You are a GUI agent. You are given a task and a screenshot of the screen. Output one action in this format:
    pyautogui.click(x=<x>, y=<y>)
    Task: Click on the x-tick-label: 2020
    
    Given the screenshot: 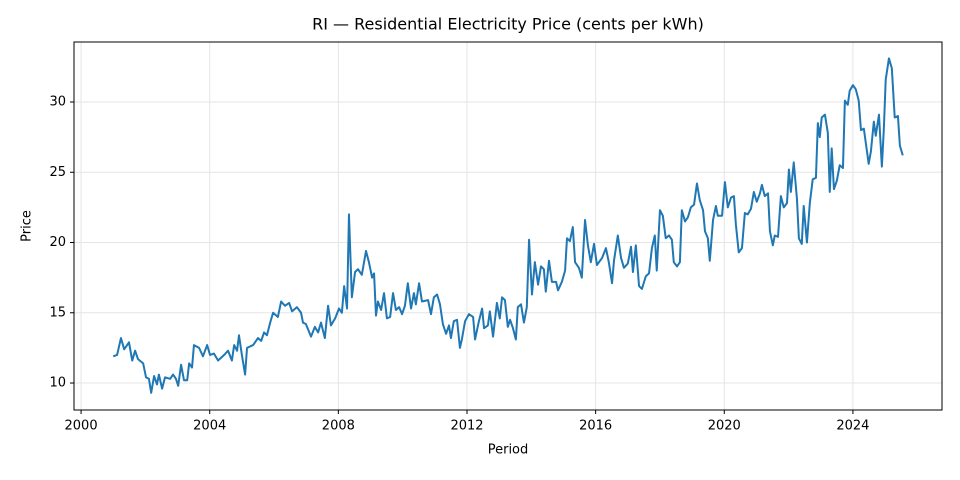 What is the action you would take?
    pyautogui.click(x=724, y=426)
    